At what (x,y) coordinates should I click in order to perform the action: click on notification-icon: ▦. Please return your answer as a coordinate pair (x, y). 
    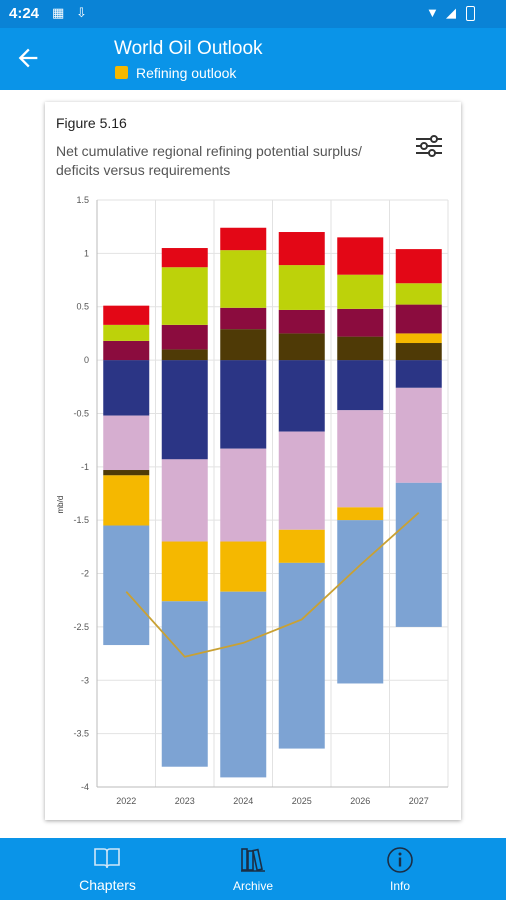
    Looking at the image, I should click on (58, 12).